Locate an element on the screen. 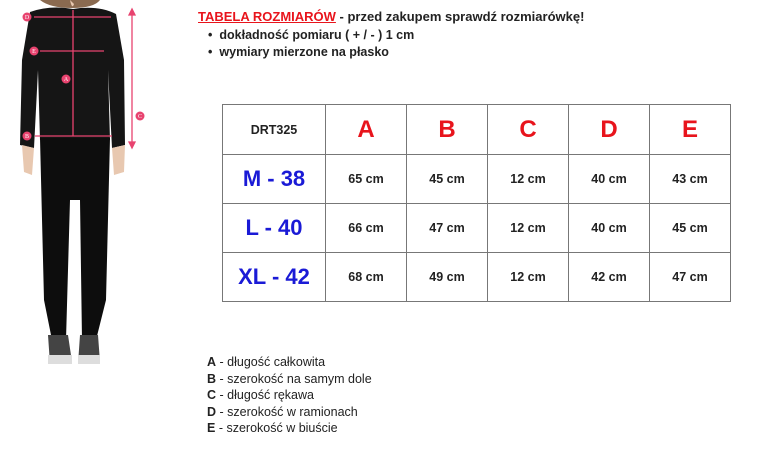 This screenshot has height=458, width=768. table-cell: 65 cm is located at coordinates (366, 179).